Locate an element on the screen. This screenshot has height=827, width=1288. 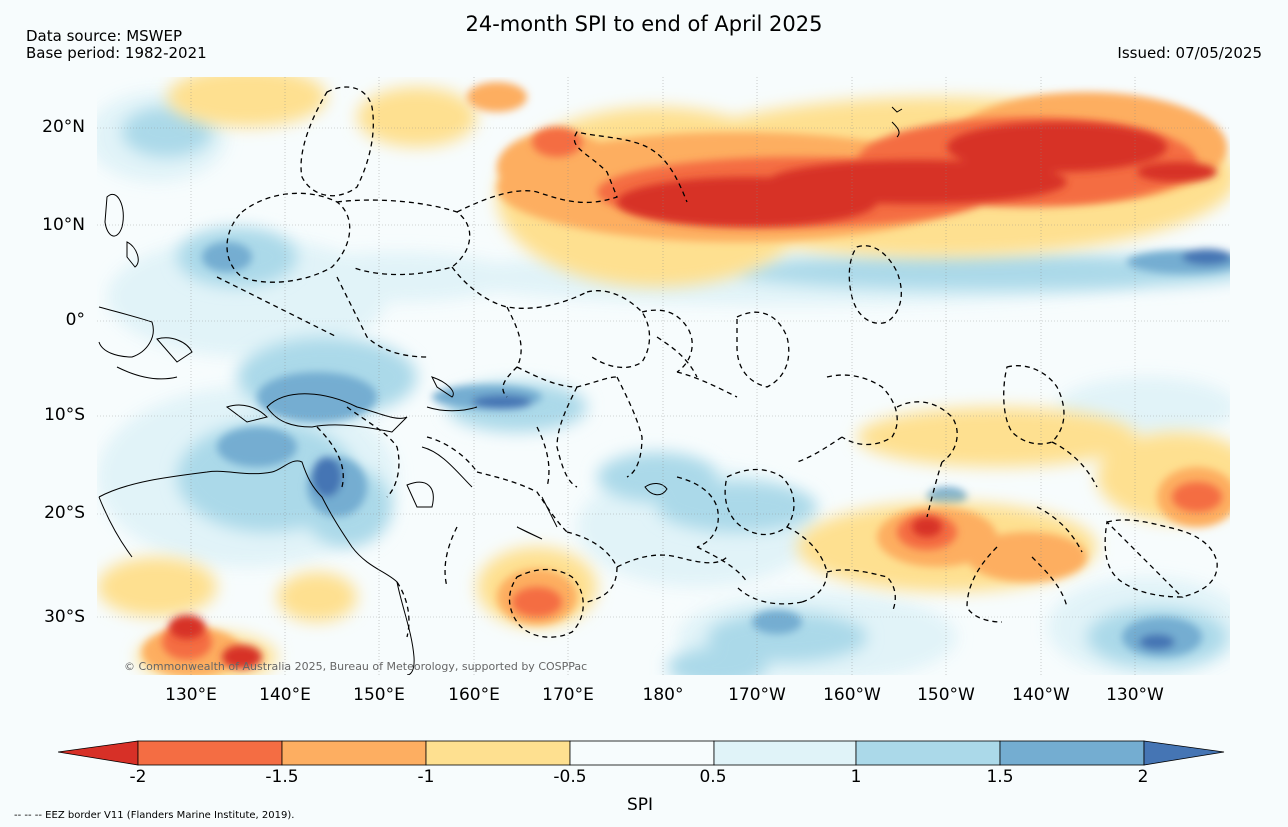
lat-label: 10°N is located at coordinates (63, 225).